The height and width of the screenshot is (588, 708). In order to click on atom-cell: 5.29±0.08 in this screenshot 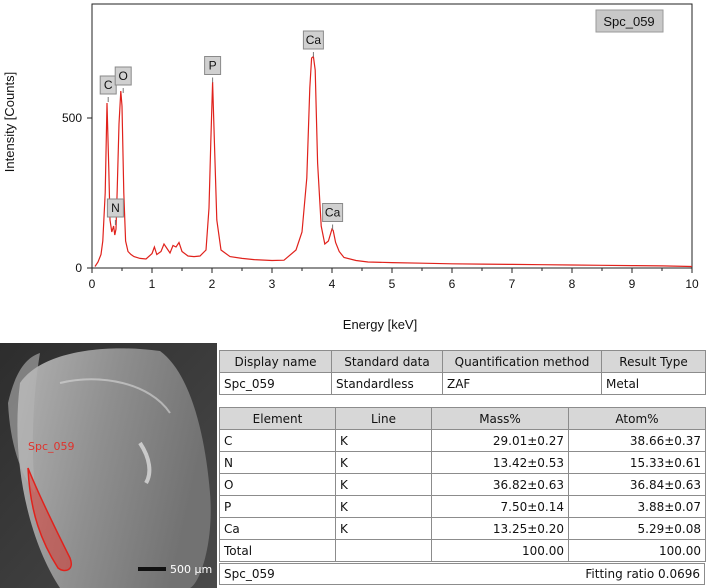, I will do `click(637, 528)`.